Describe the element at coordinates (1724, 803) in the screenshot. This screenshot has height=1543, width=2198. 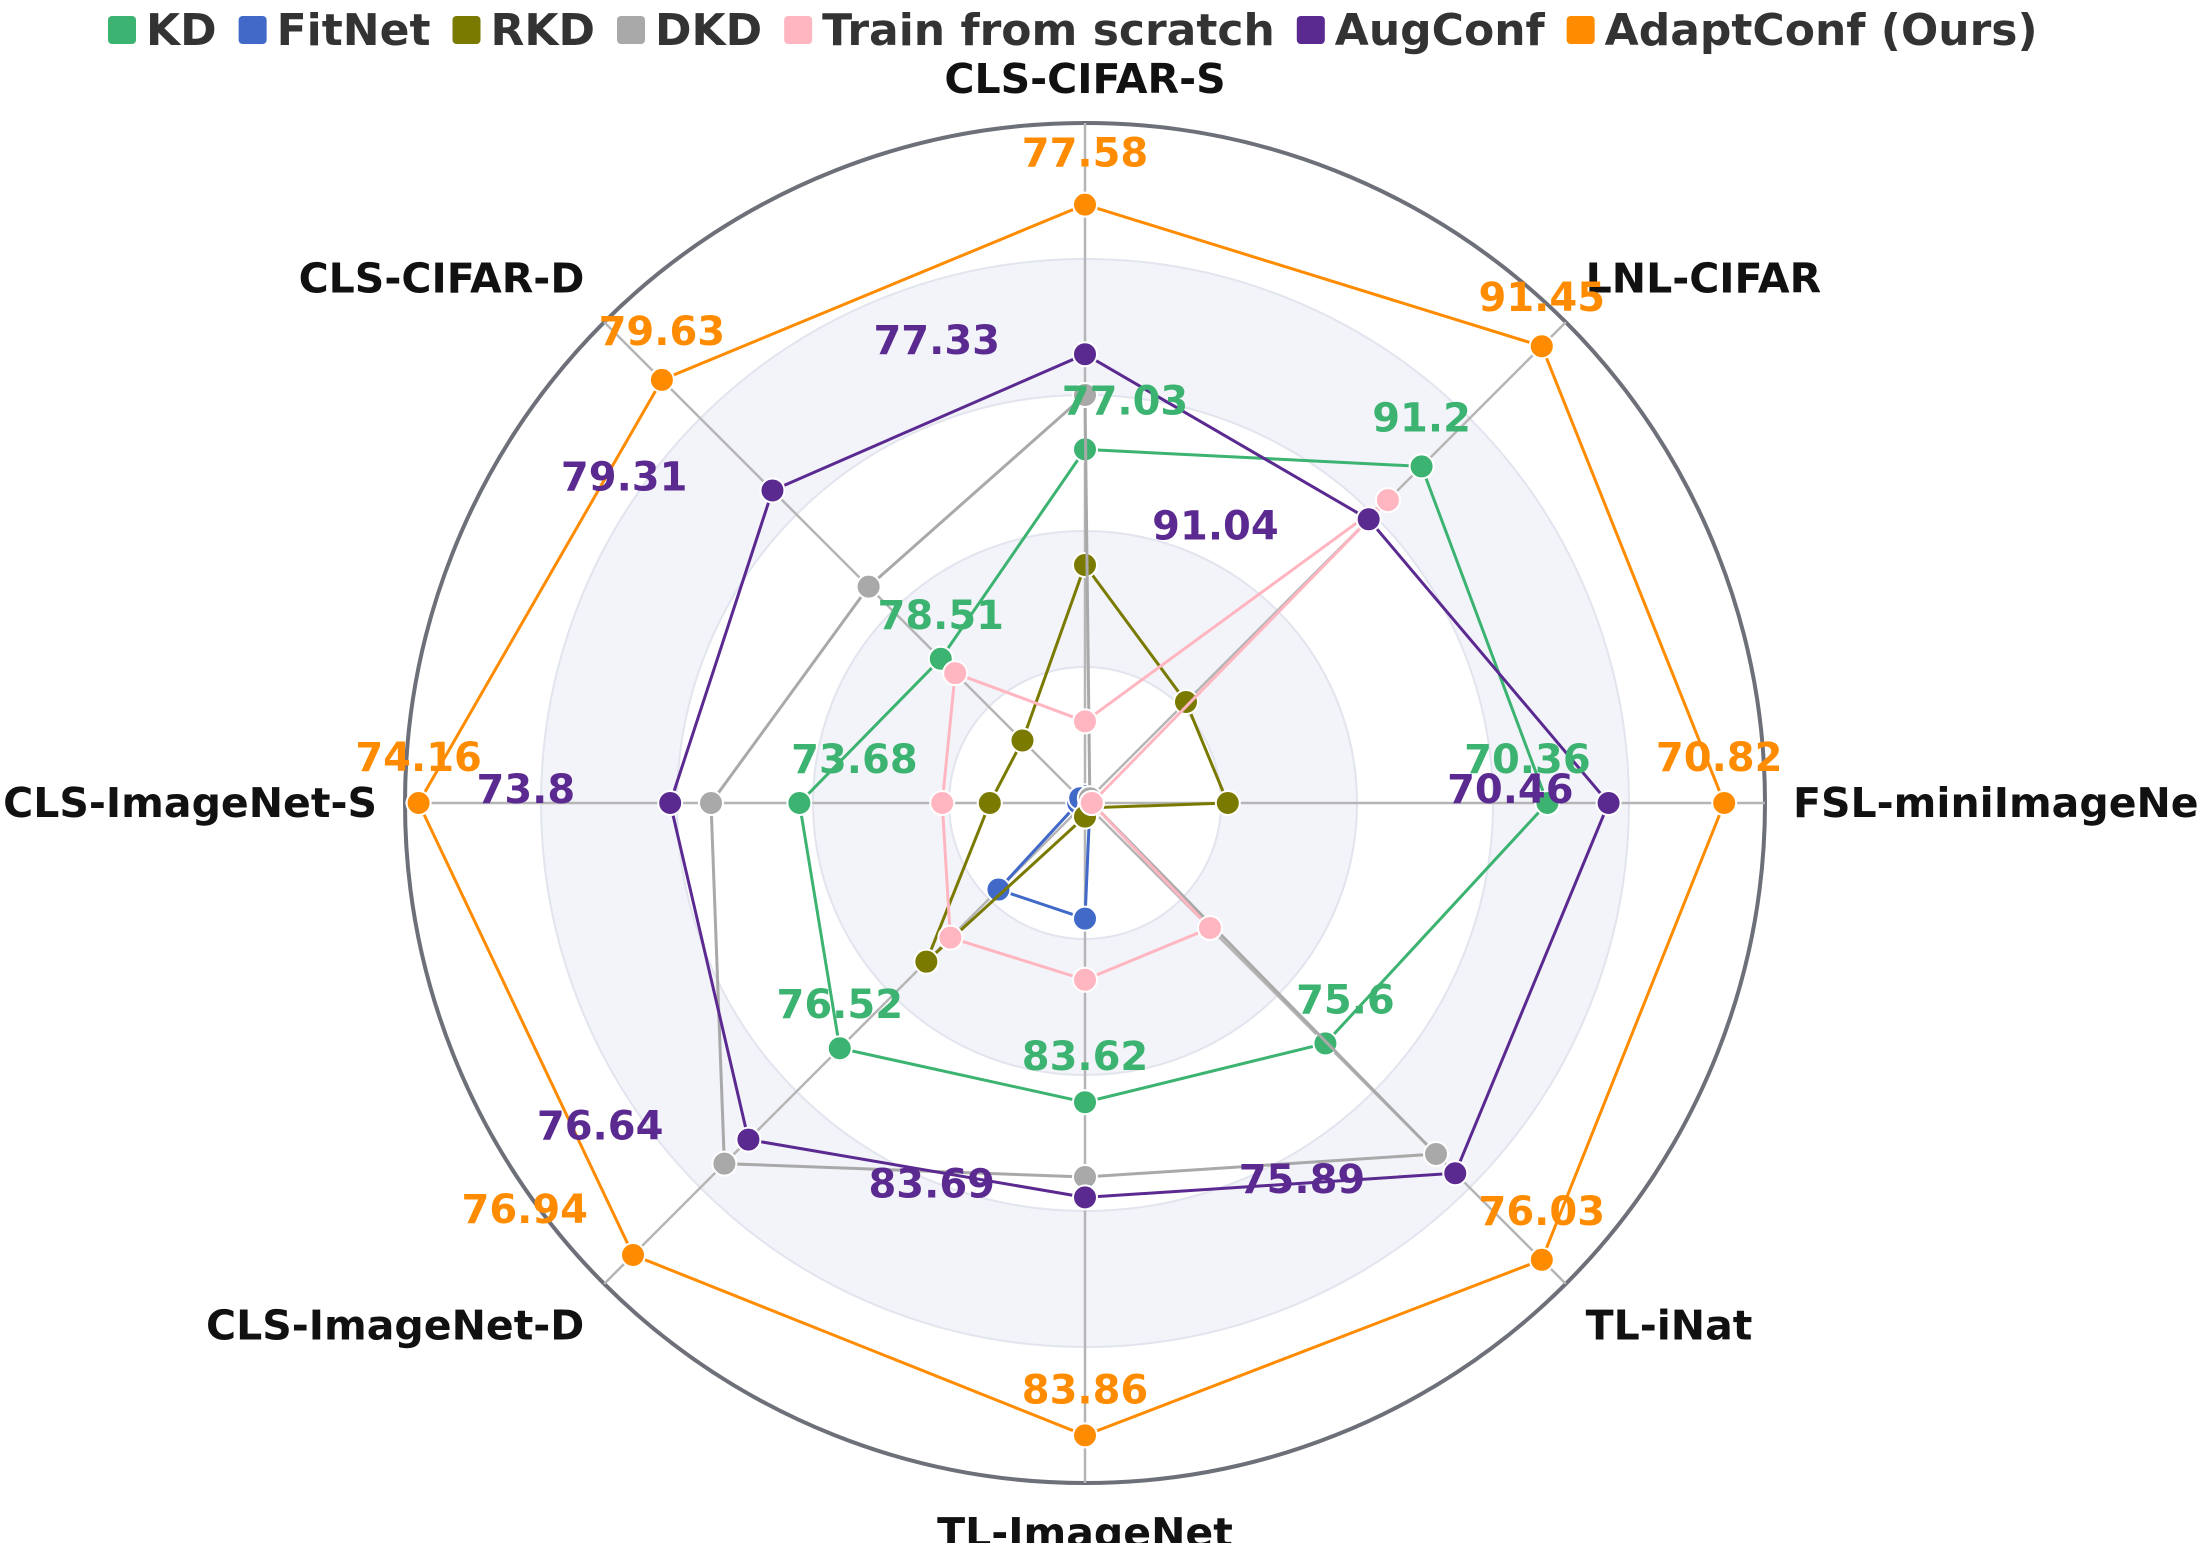
I see `point-adaptconf-ours-fsl-miniimagenet` at that location.